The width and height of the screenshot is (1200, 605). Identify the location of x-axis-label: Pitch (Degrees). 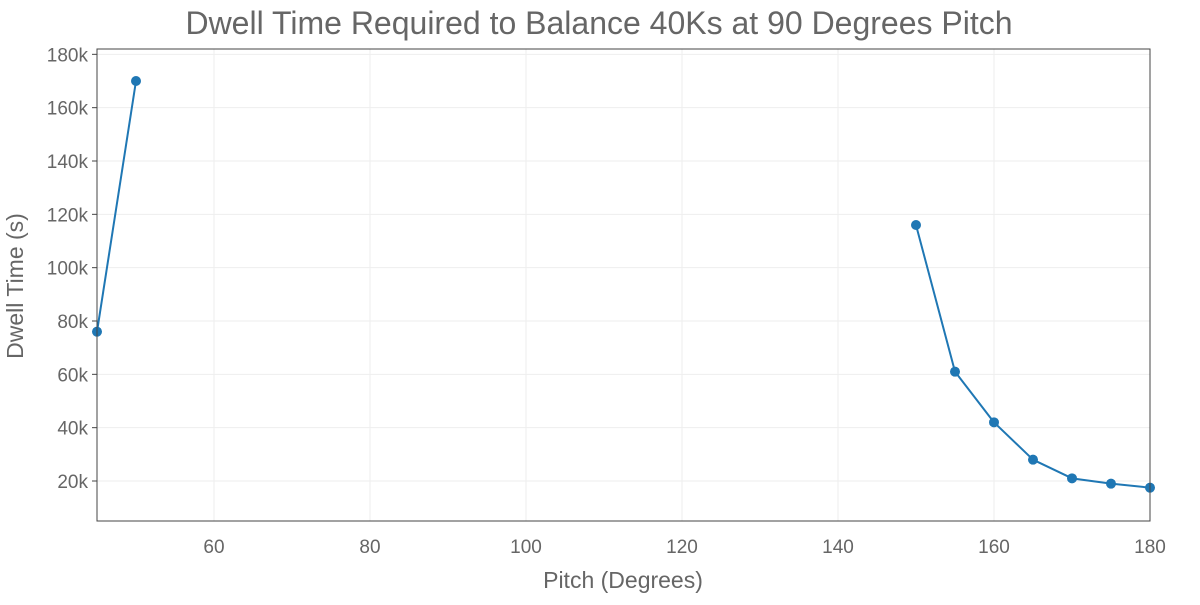
(623, 580).